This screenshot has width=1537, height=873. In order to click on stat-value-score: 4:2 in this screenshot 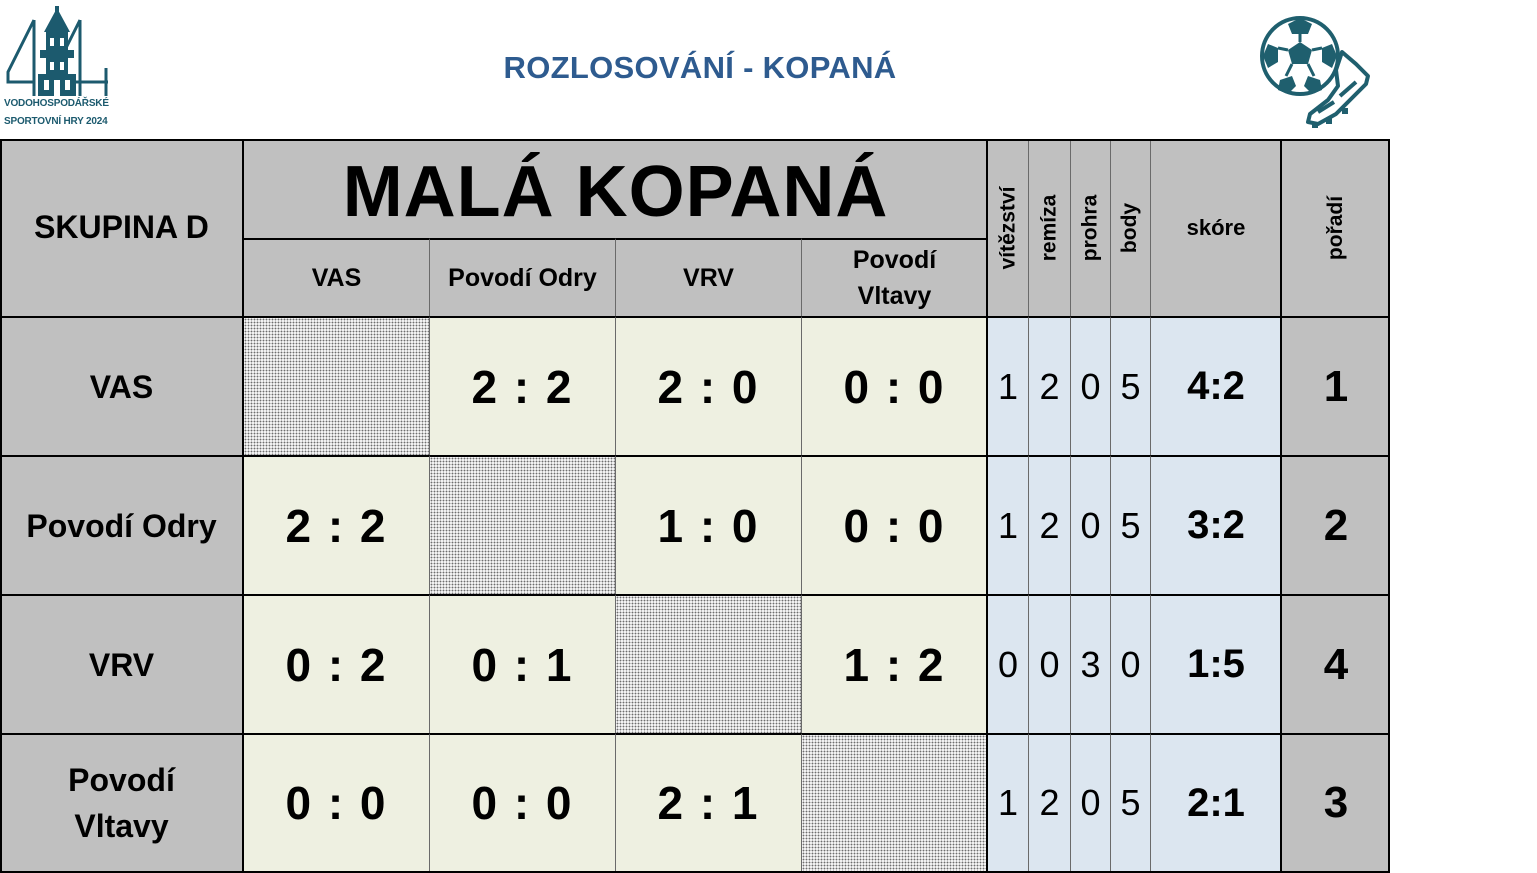, I will do `click(1216, 386)`.